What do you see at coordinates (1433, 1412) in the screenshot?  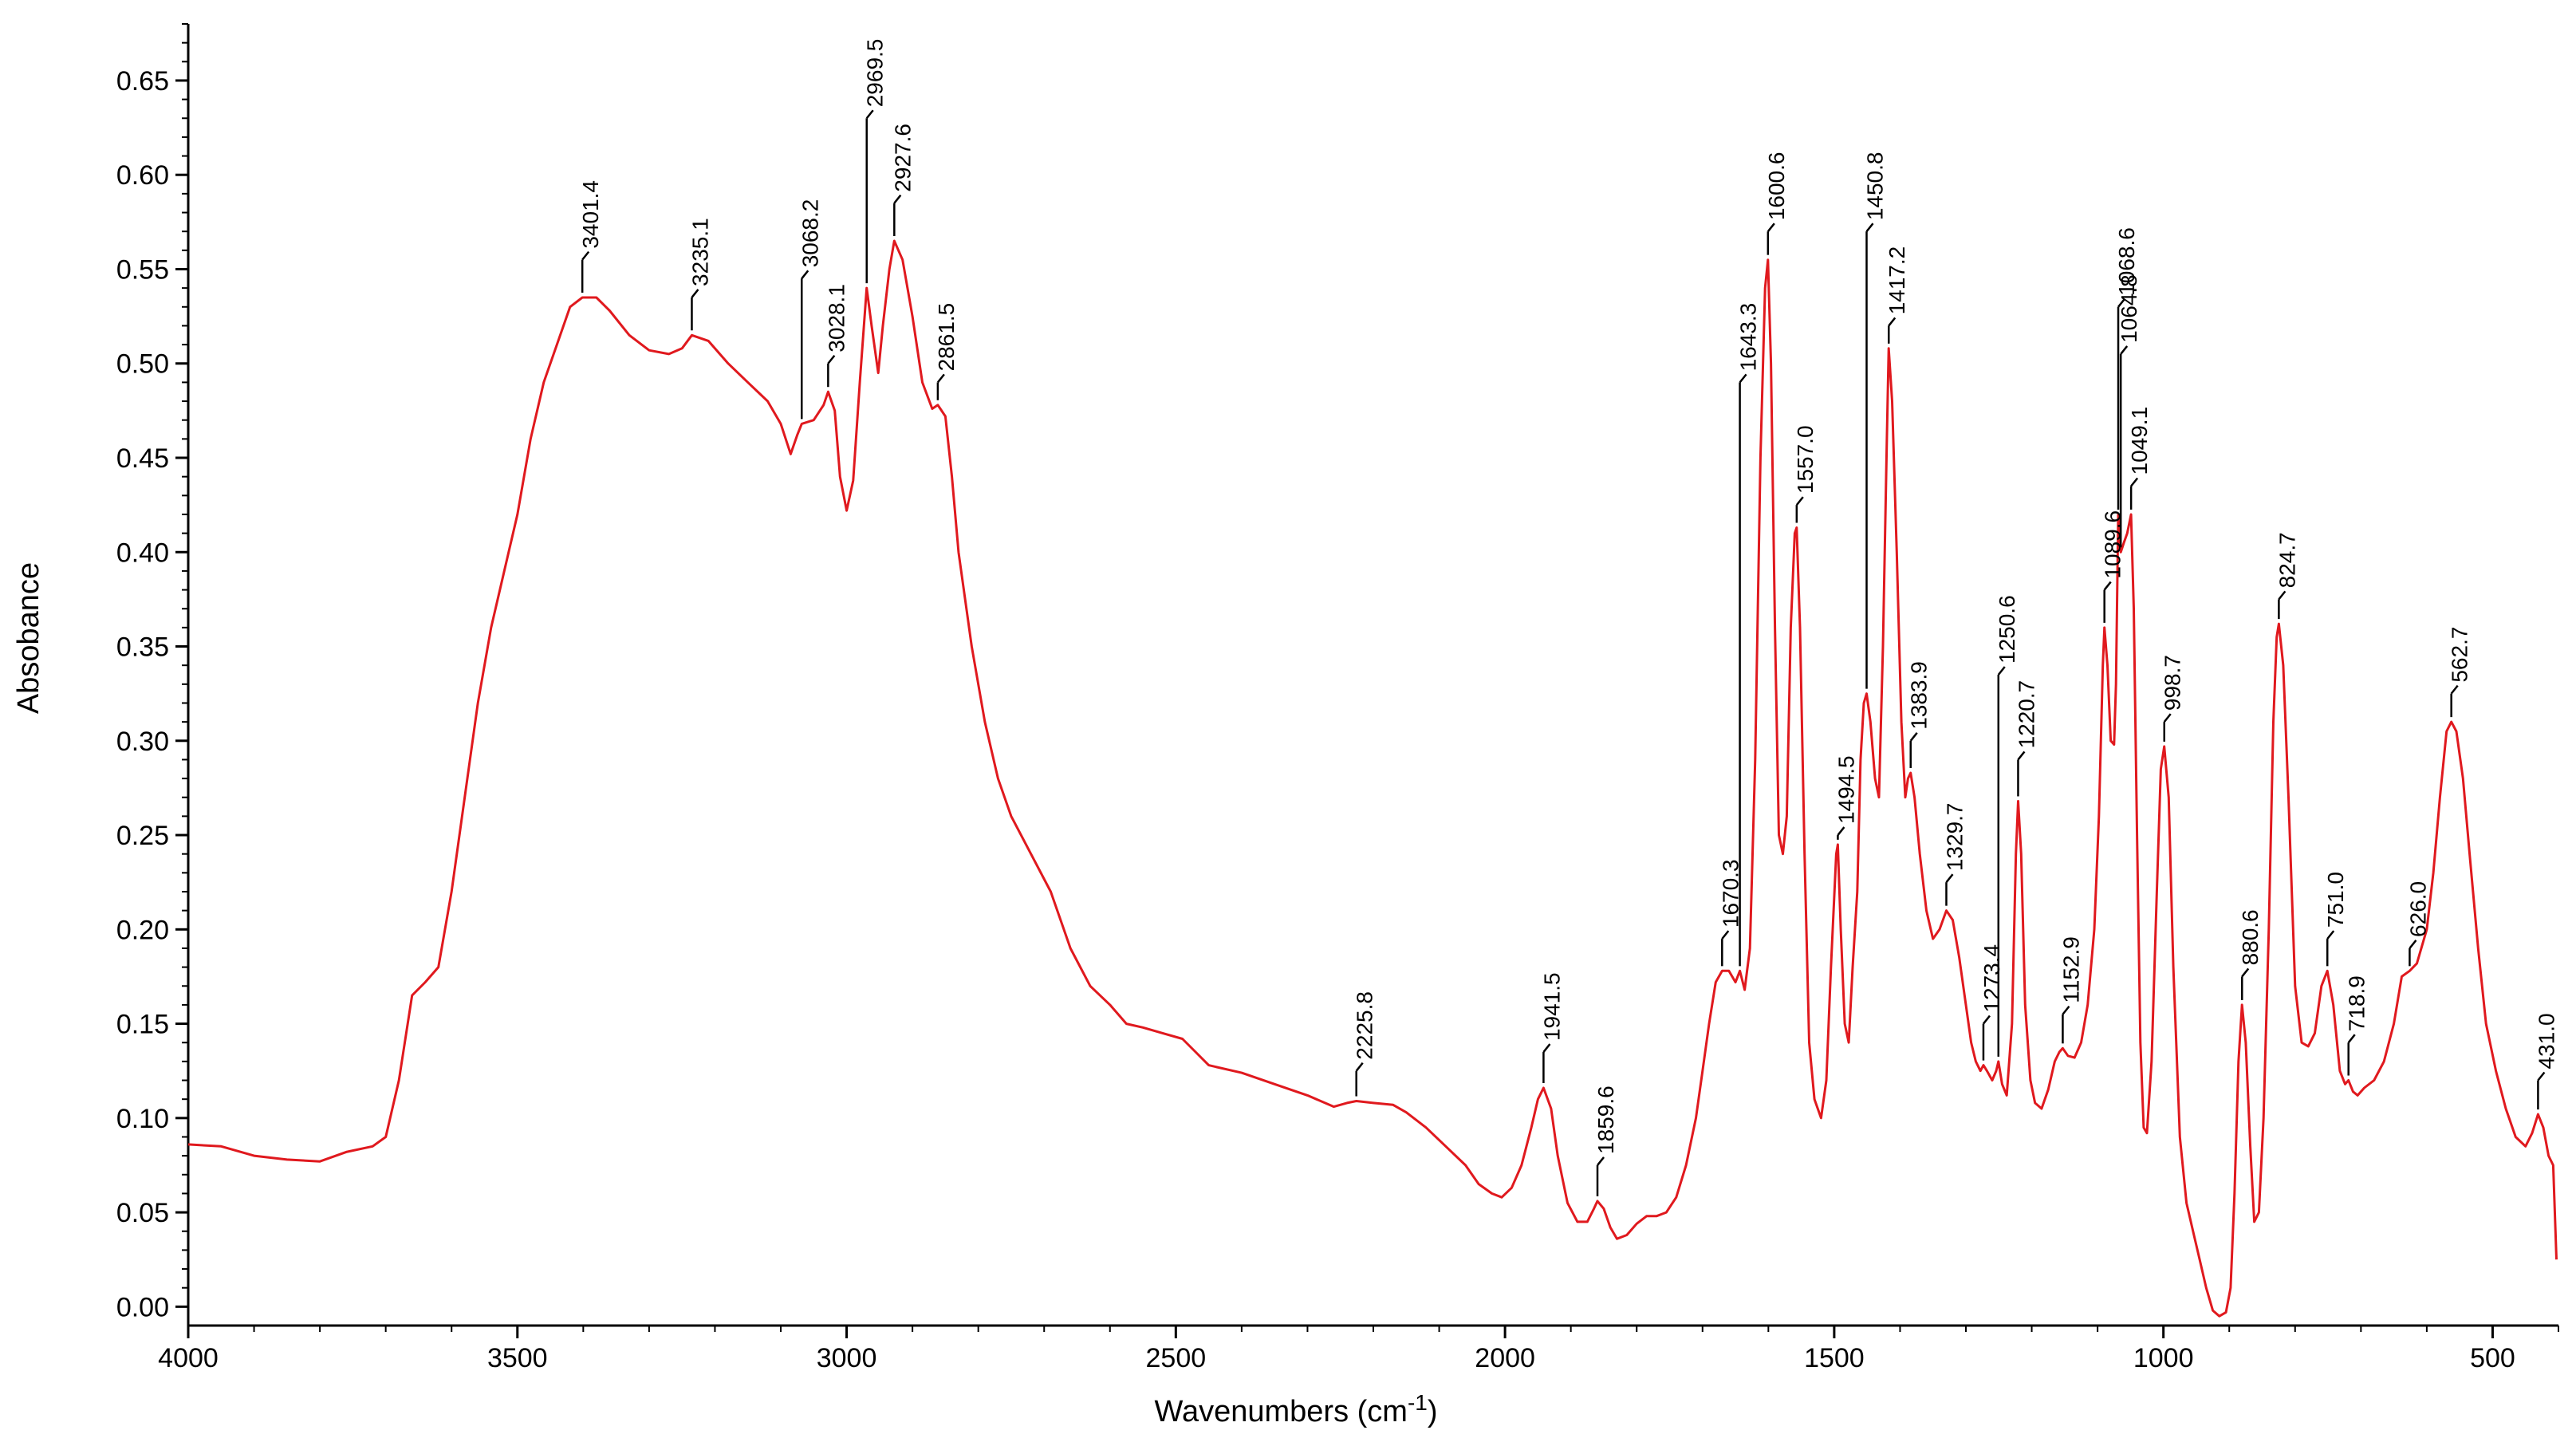 I see `x-axis-title-close: )` at bounding box center [1433, 1412].